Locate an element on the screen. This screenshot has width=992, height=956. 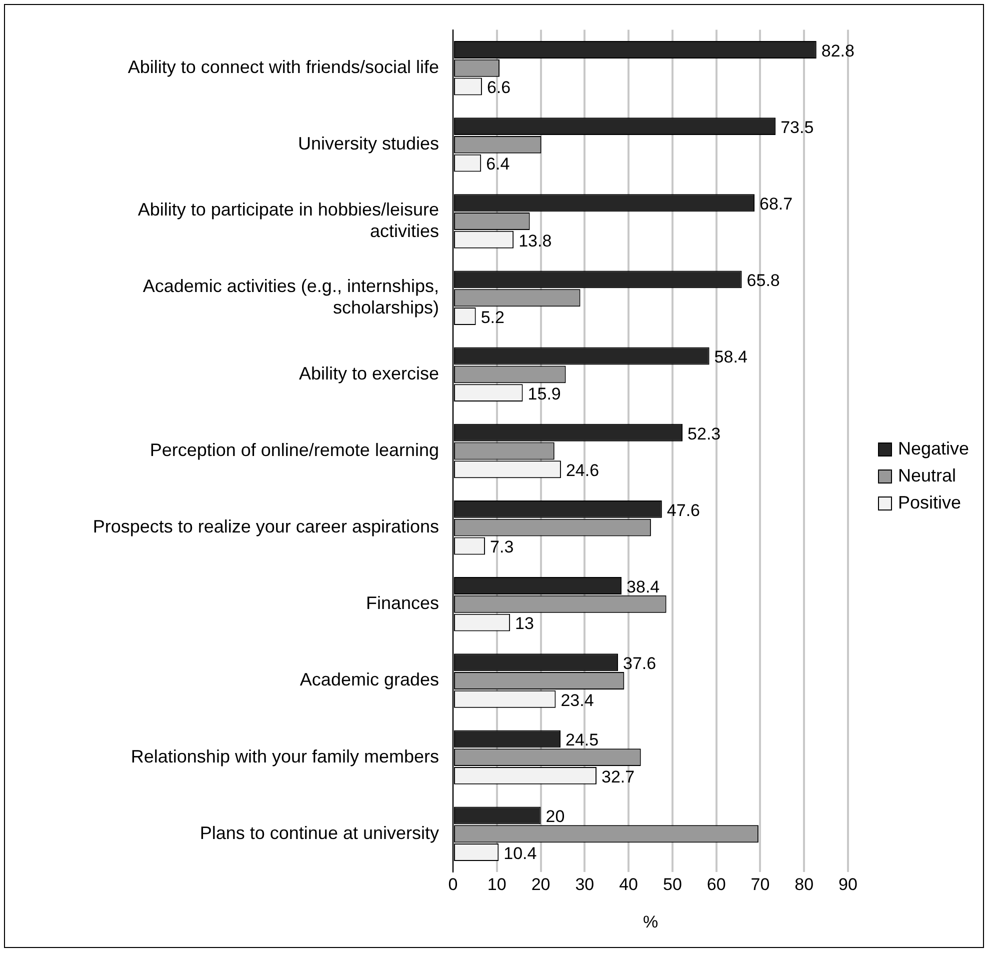
data-label: 20 is located at coordinates (555, 816).